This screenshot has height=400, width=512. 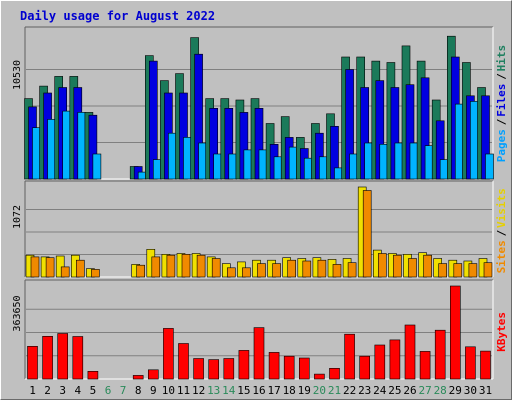 I want to click on x-tick-label: 26, so click(x=409, y=390).